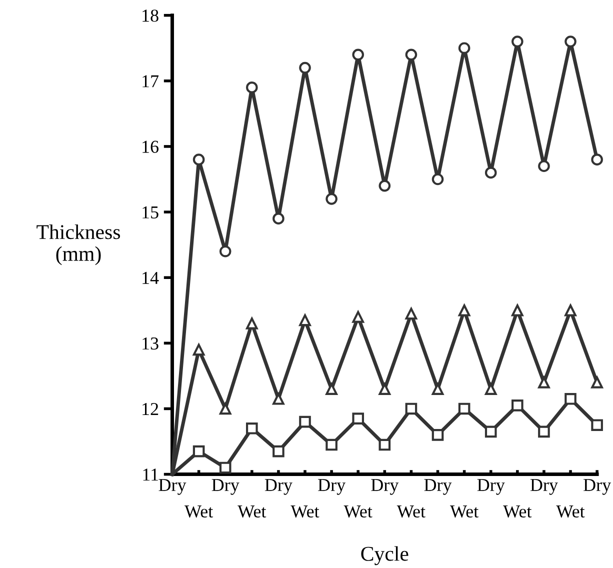 This screenshot has width=613, height=568. I want to click on y-tick-label: 16, so click(150, 146).